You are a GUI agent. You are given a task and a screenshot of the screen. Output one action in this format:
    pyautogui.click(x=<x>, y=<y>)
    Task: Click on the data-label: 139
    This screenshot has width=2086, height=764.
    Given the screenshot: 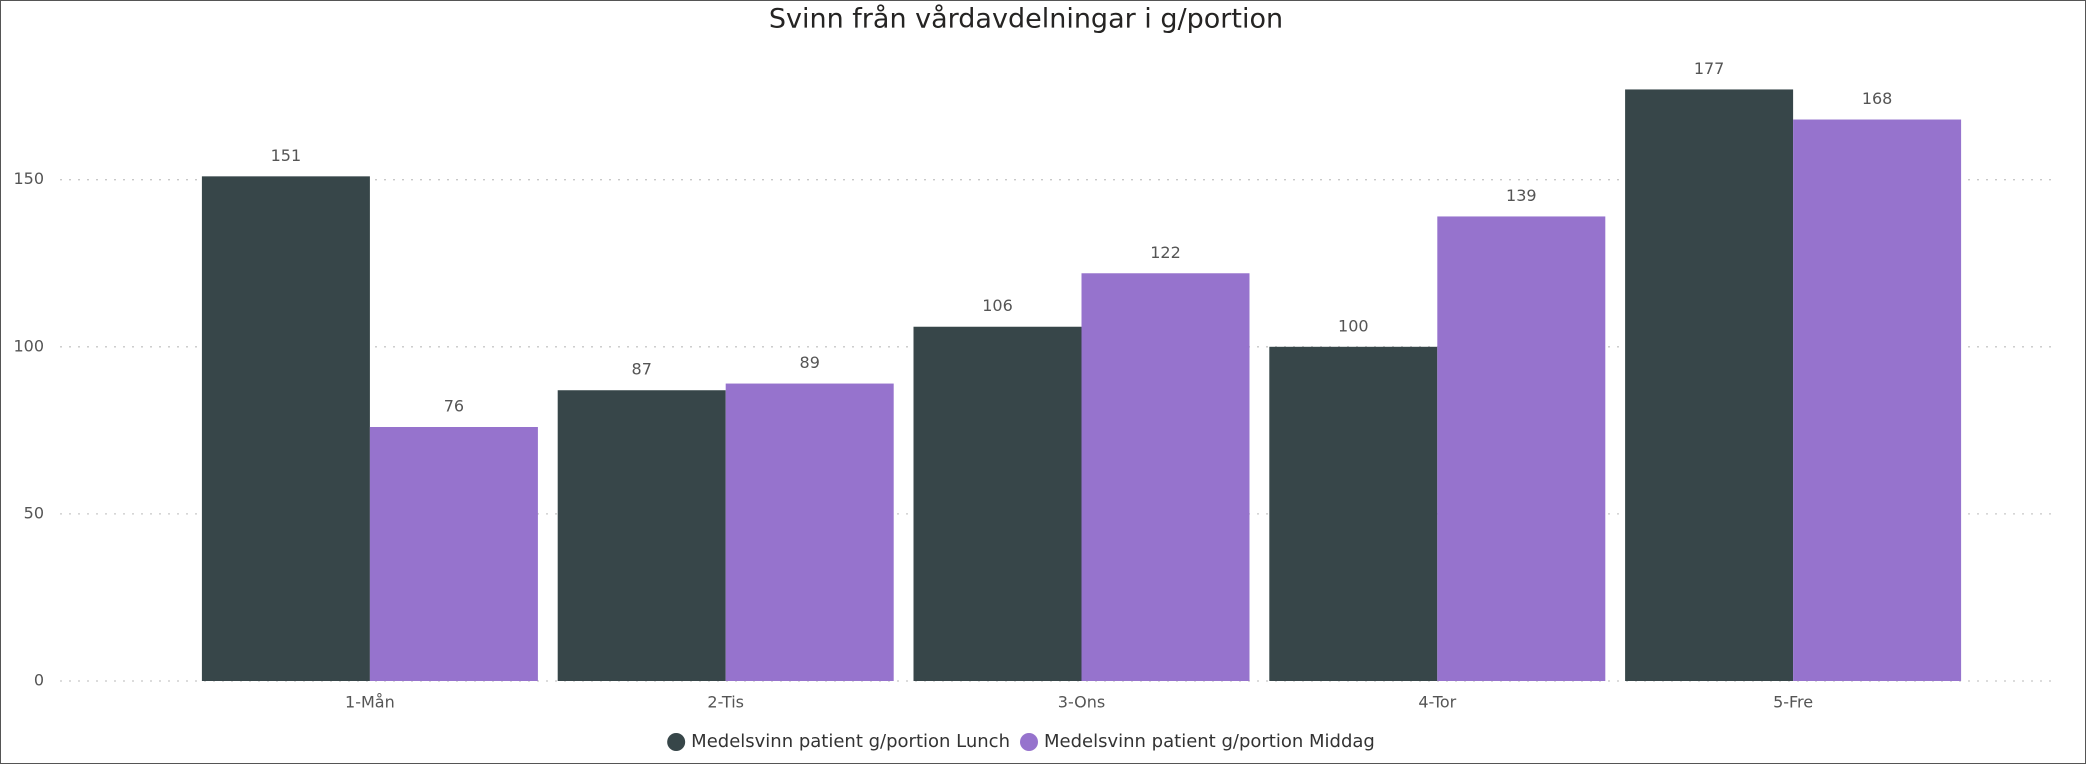 What is the action you would take?
    pyautogui.click(x=1521, y=195)
    